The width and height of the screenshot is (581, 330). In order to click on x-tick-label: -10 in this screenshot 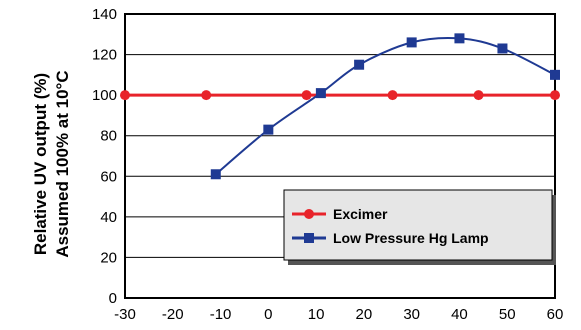, I will do `click(221, 314)`.